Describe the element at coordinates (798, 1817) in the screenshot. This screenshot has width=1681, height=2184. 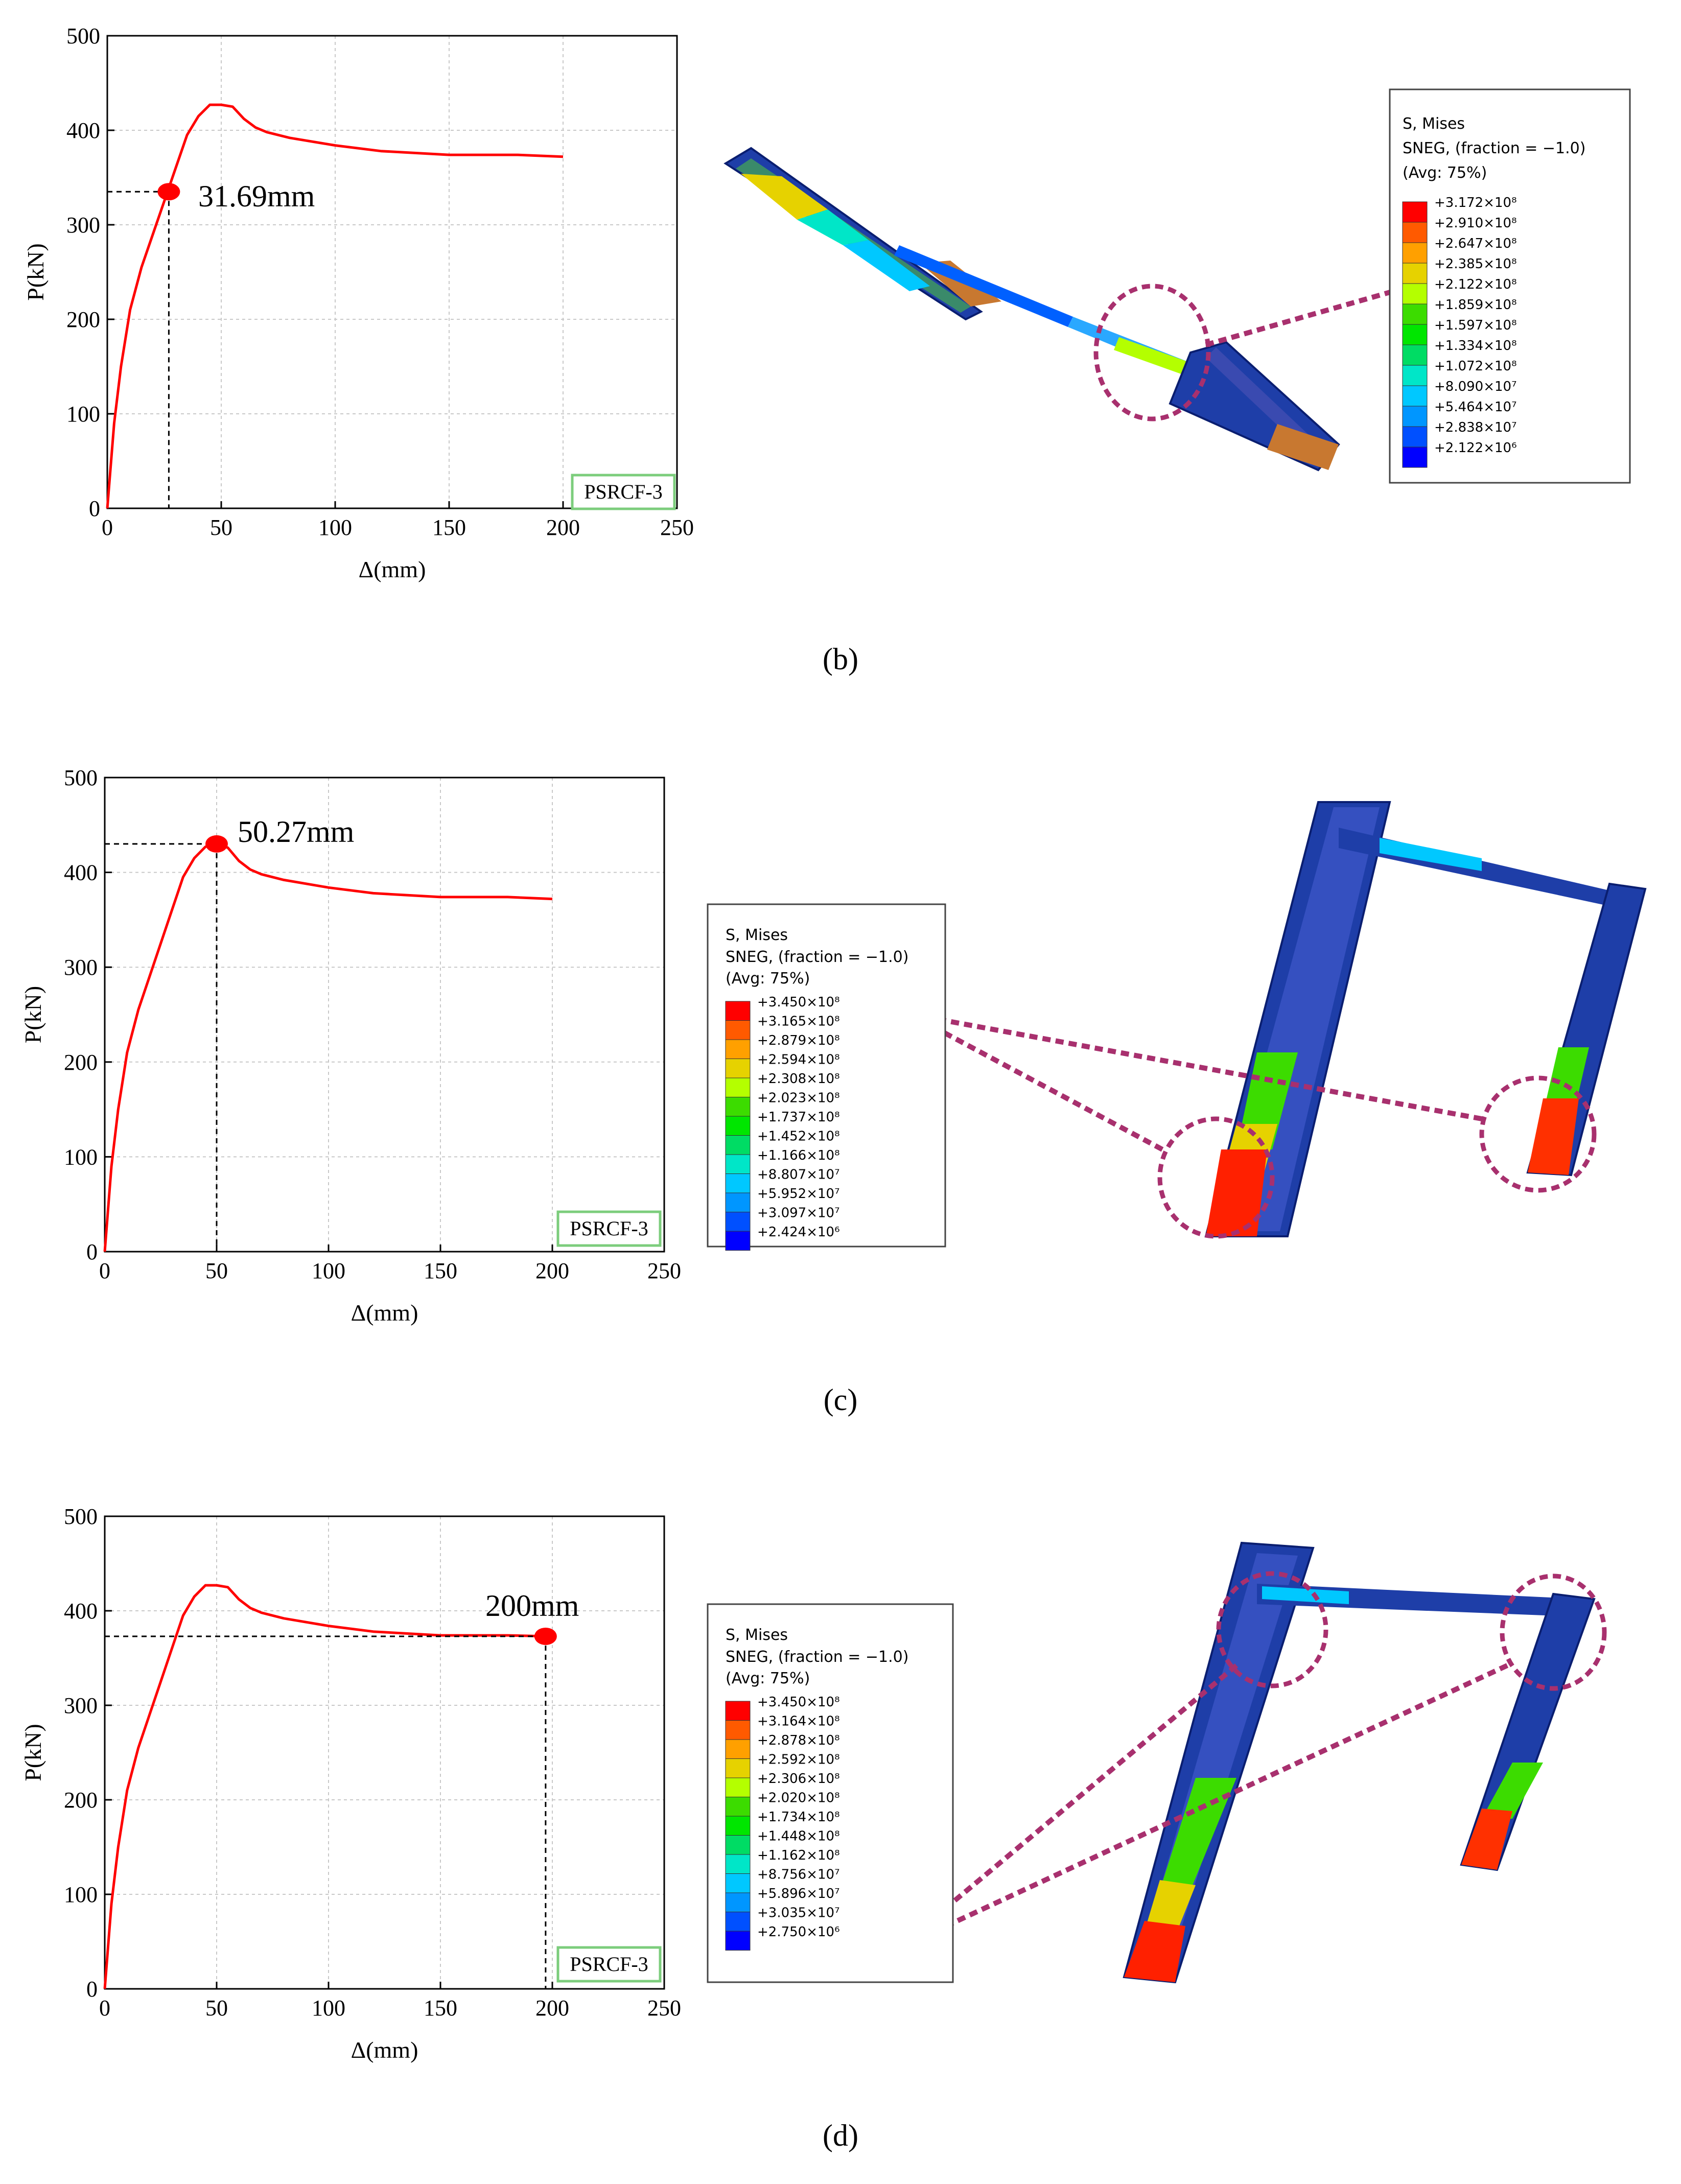
I see `legend-value: +1.734×10⁸` at that location.